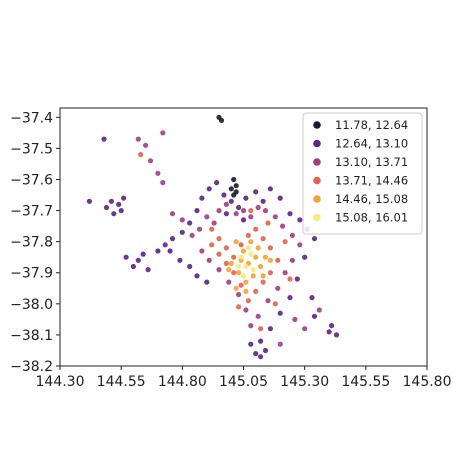  Describe the element at coordinates (172, 239) in the screenshot. I see `data-point-s1-p15` at that location.